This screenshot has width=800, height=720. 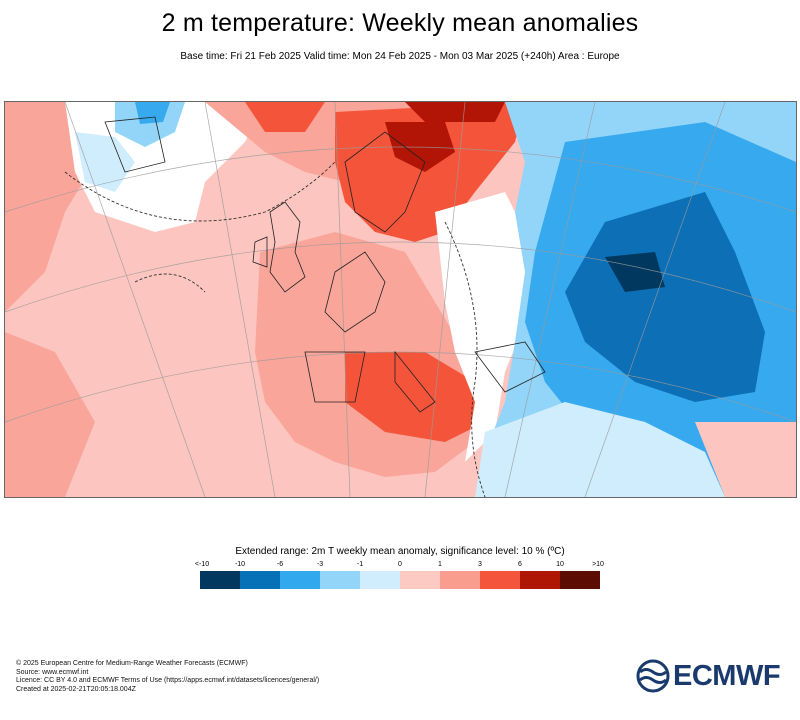 I want to click on cold-anomaly-northwest, so click(x=105, y=162).